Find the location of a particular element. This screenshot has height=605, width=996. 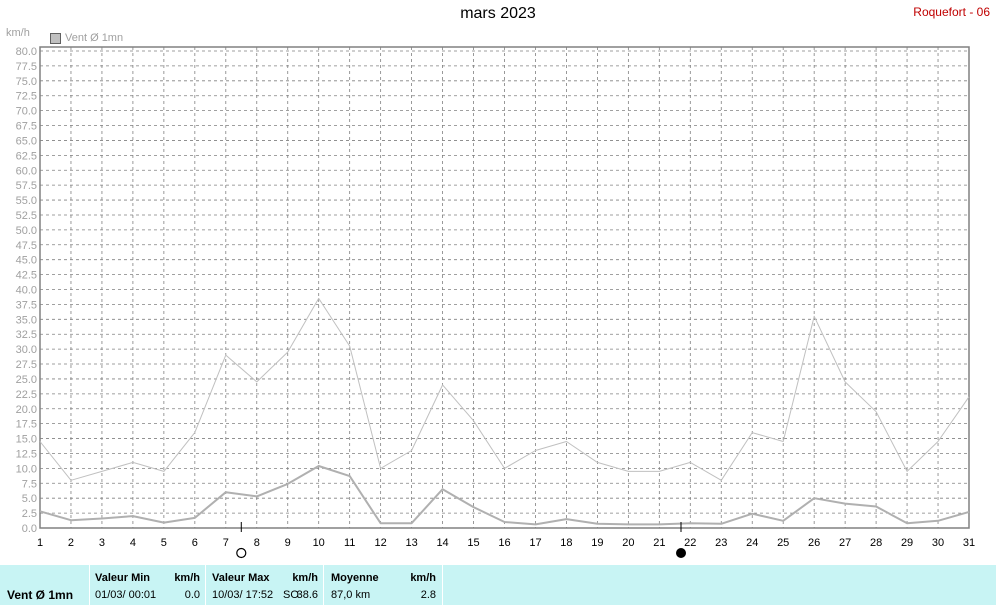

x-tick-label: 30 is located at coordinates (938, 543).